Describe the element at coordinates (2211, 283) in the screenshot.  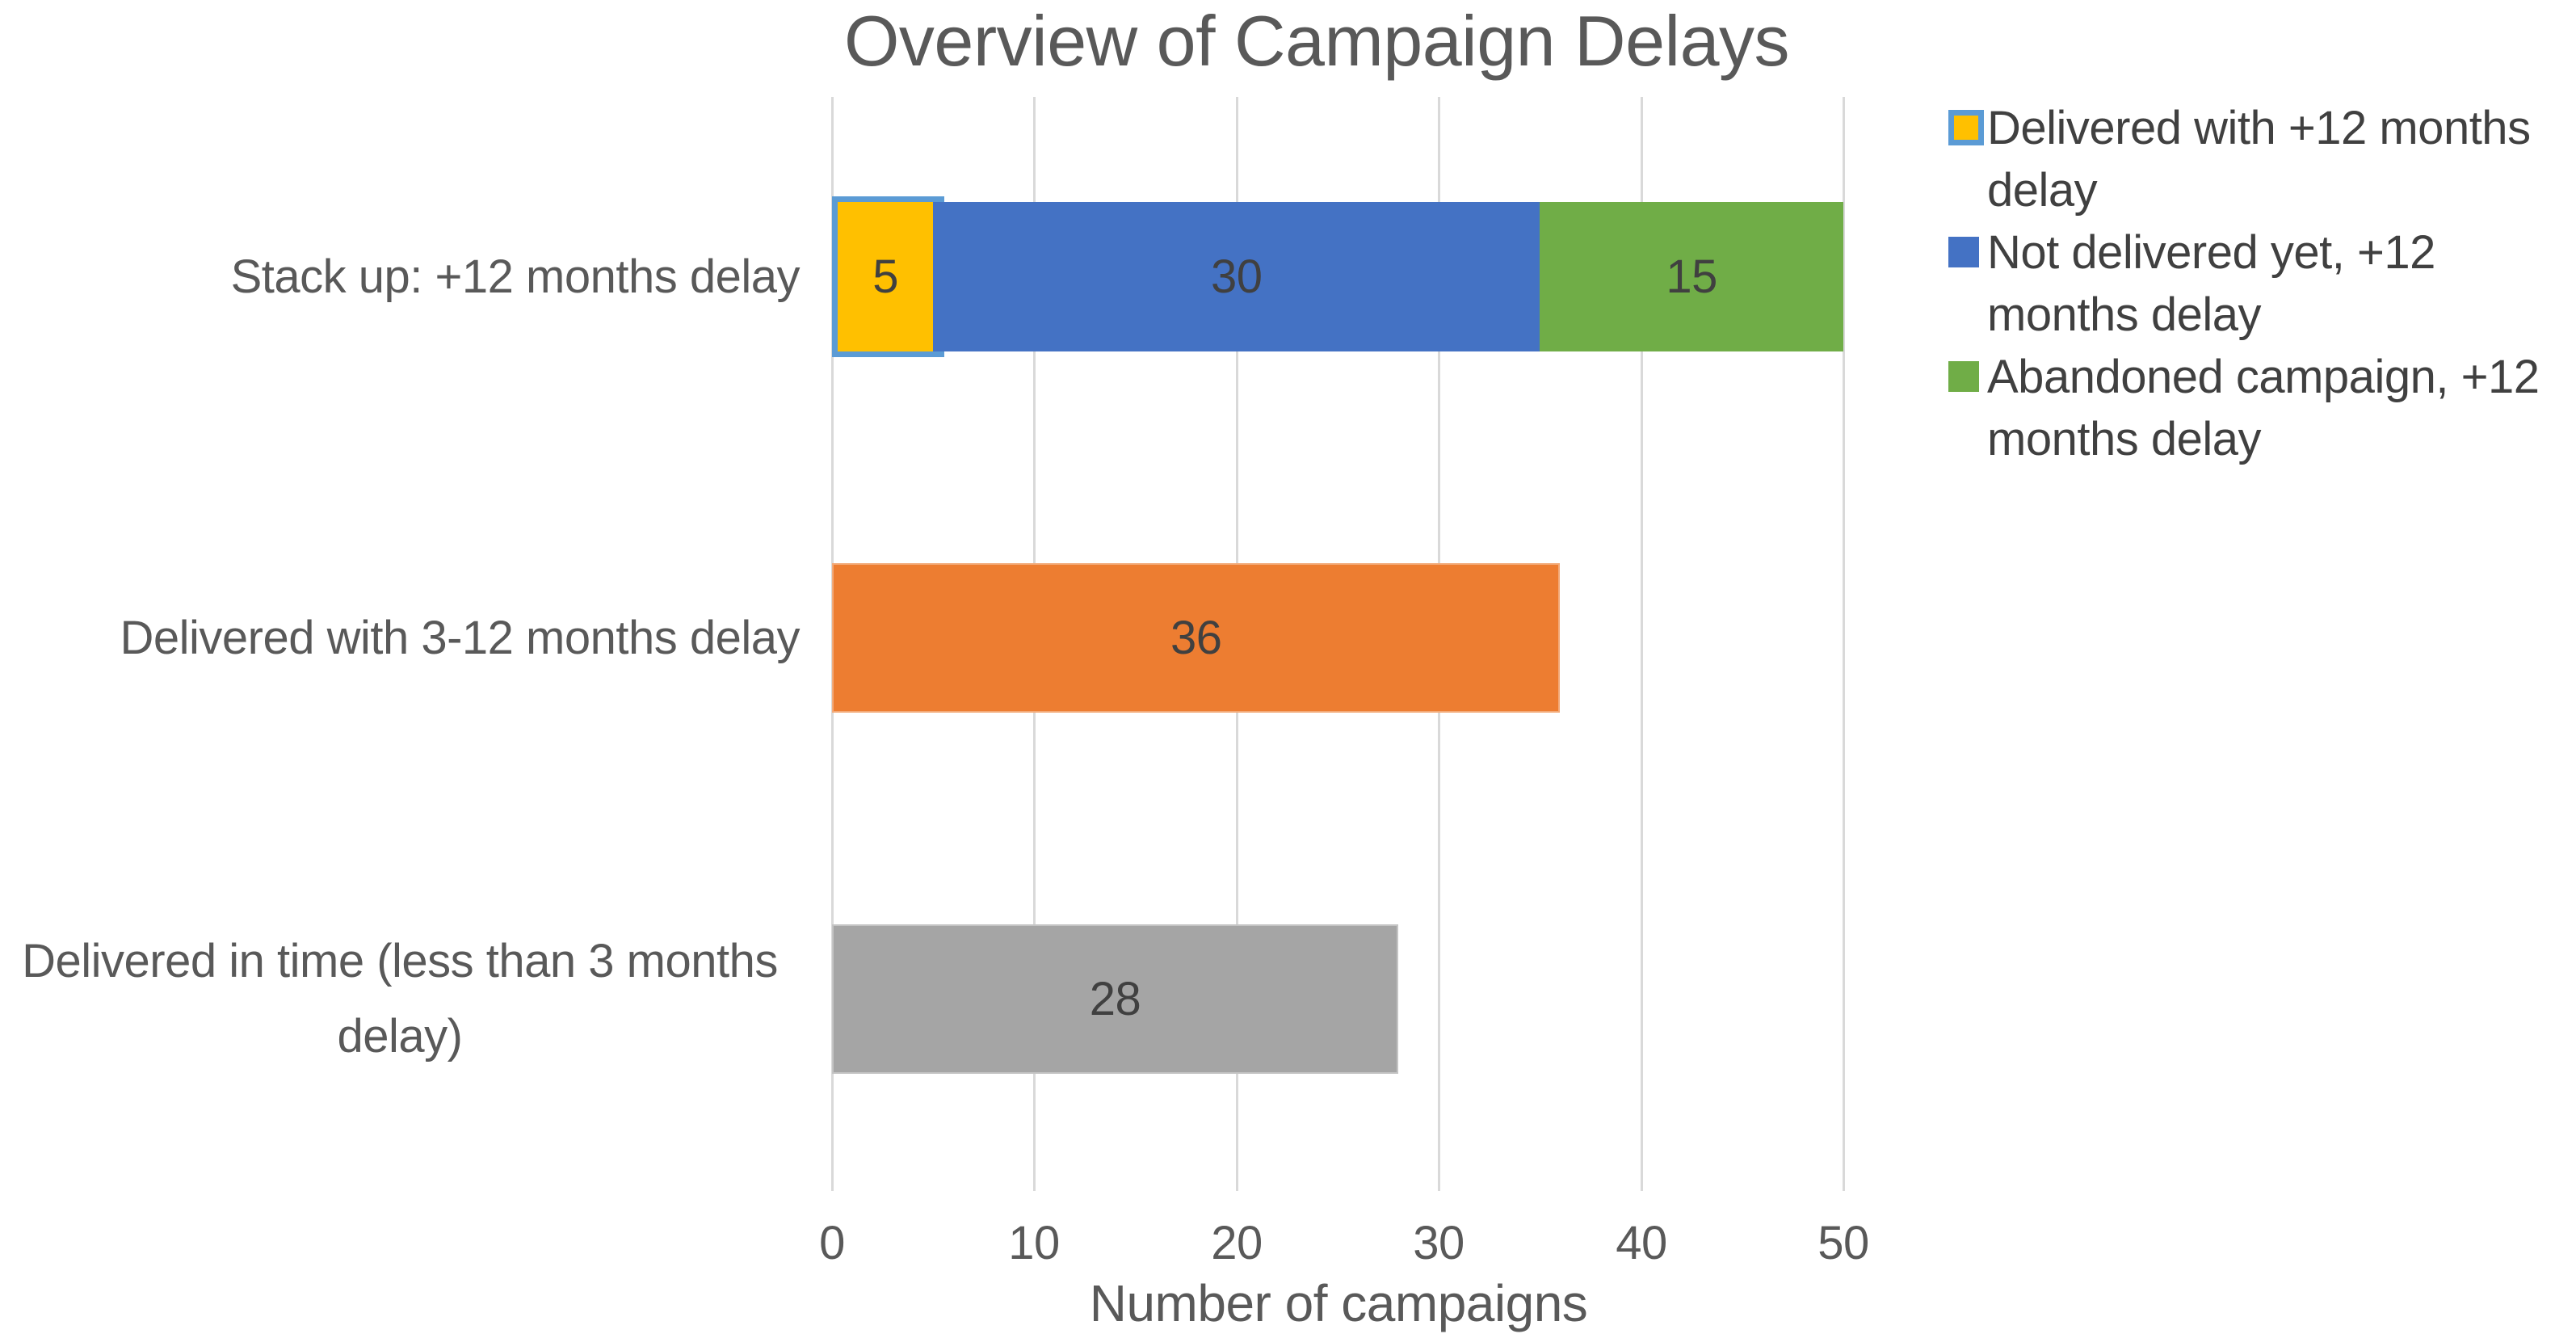
I see `legend-label: Not delivered yet, +12 months delay` at that location.